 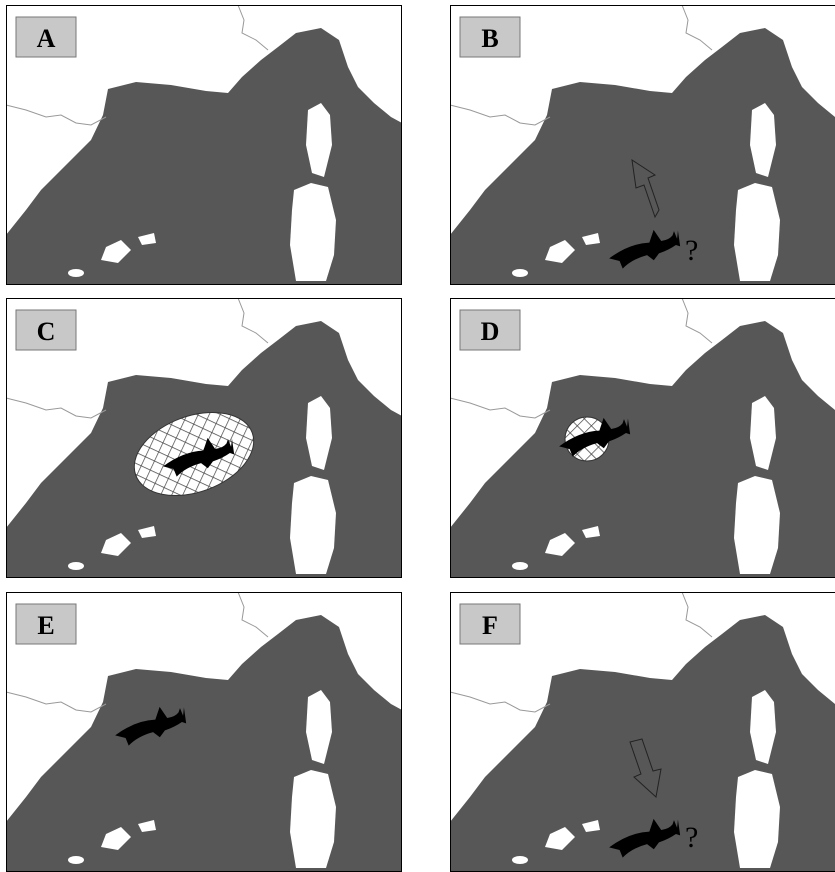 I want to click on panel-label: A, so click(x=46, y=38).